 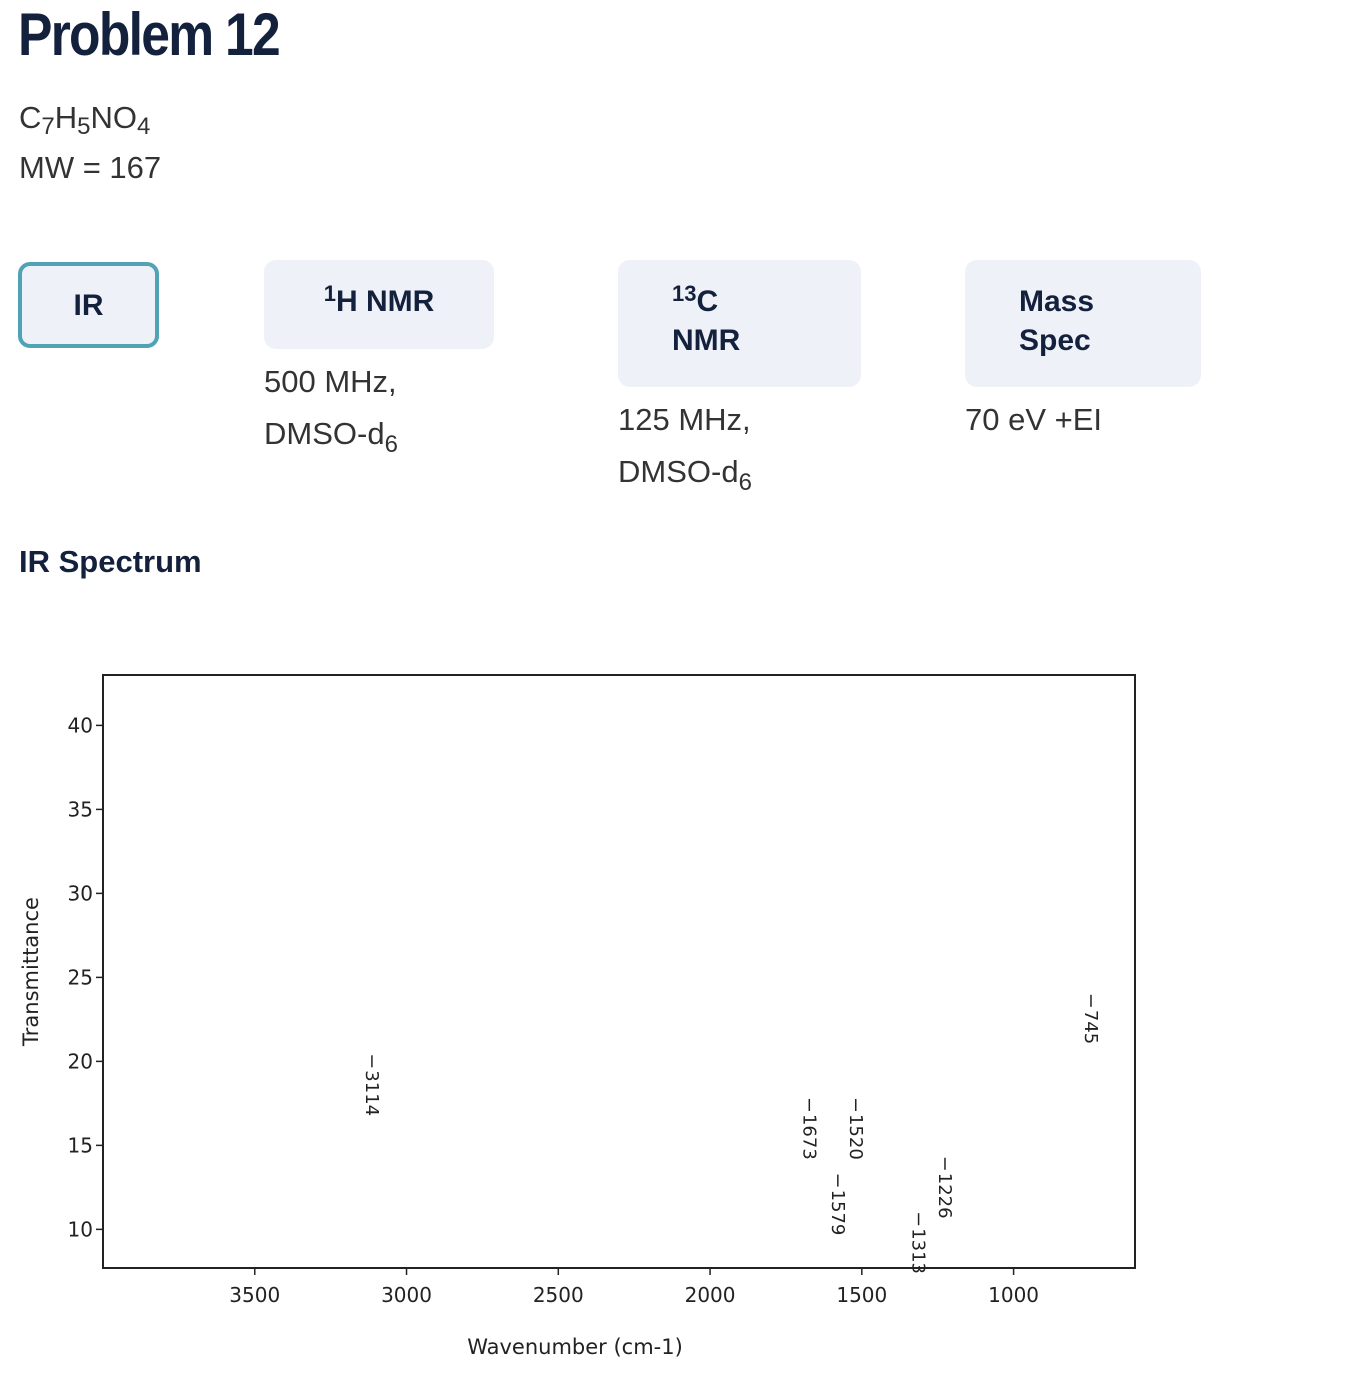 I want to click on y-tick-label: 20, so click(x=80, y=1061).